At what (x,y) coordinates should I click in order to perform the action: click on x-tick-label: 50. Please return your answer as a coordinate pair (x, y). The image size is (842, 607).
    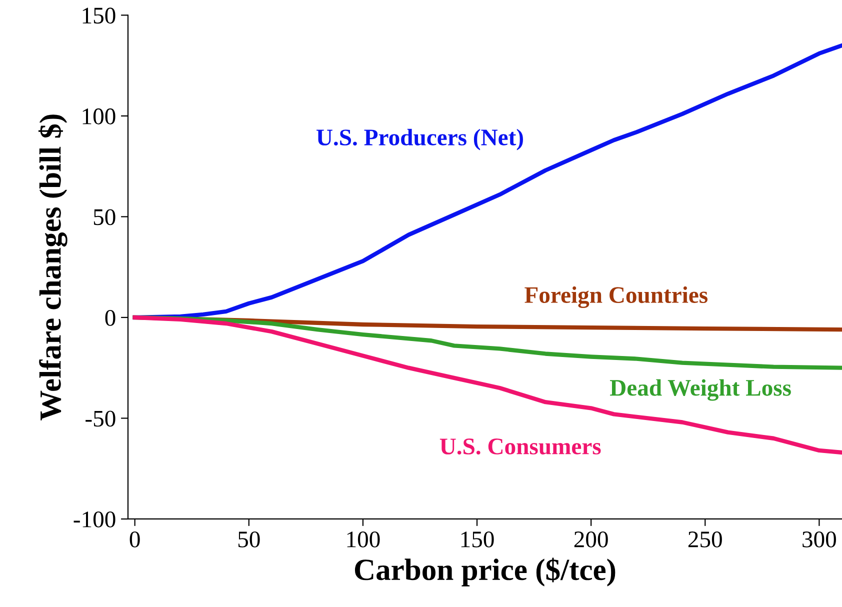
    Looking at the image, I should click on (249, 539).